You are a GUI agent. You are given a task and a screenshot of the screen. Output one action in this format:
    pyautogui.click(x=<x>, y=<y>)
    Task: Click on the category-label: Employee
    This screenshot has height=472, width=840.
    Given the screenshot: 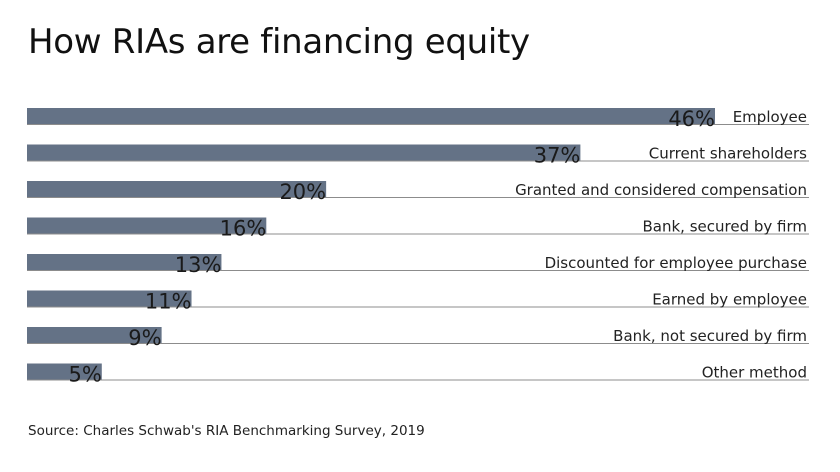 What is the action you would take?
    pyautogui.click(x=770, y=117)
    